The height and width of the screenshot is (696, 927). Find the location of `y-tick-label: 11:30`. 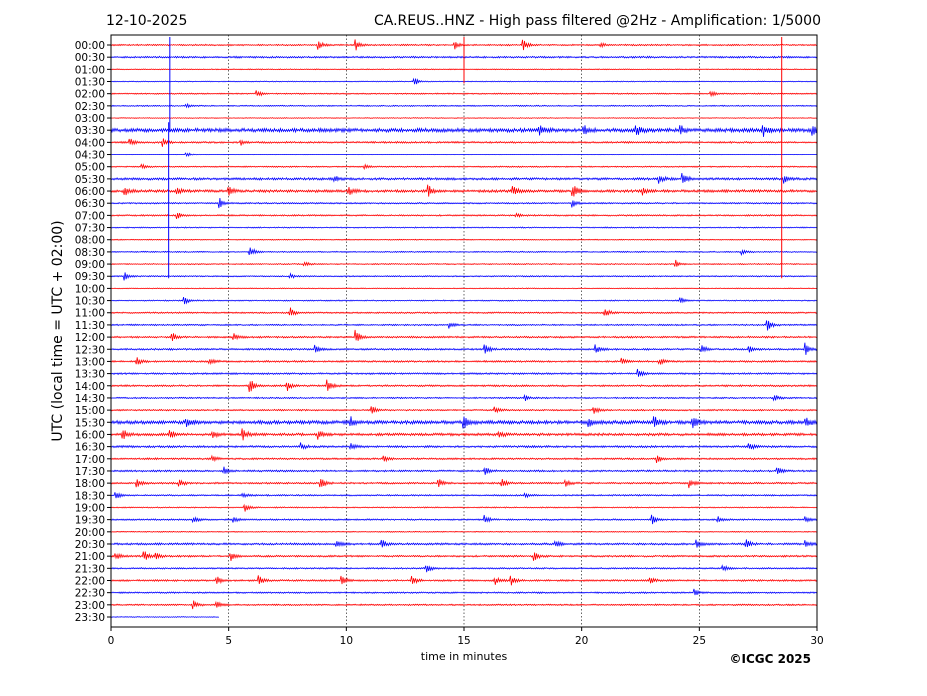

y-tick-label: 11:30 is located at coordinates (90, 326).